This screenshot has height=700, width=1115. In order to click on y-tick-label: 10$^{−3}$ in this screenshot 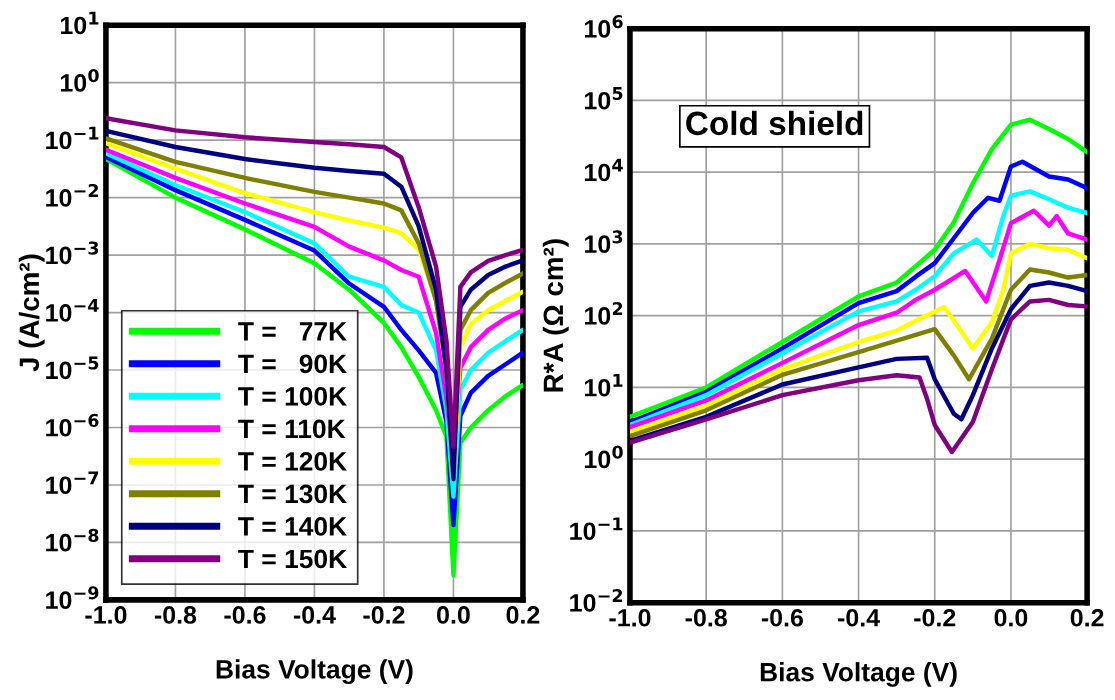, I will do `click(72, 253)`.